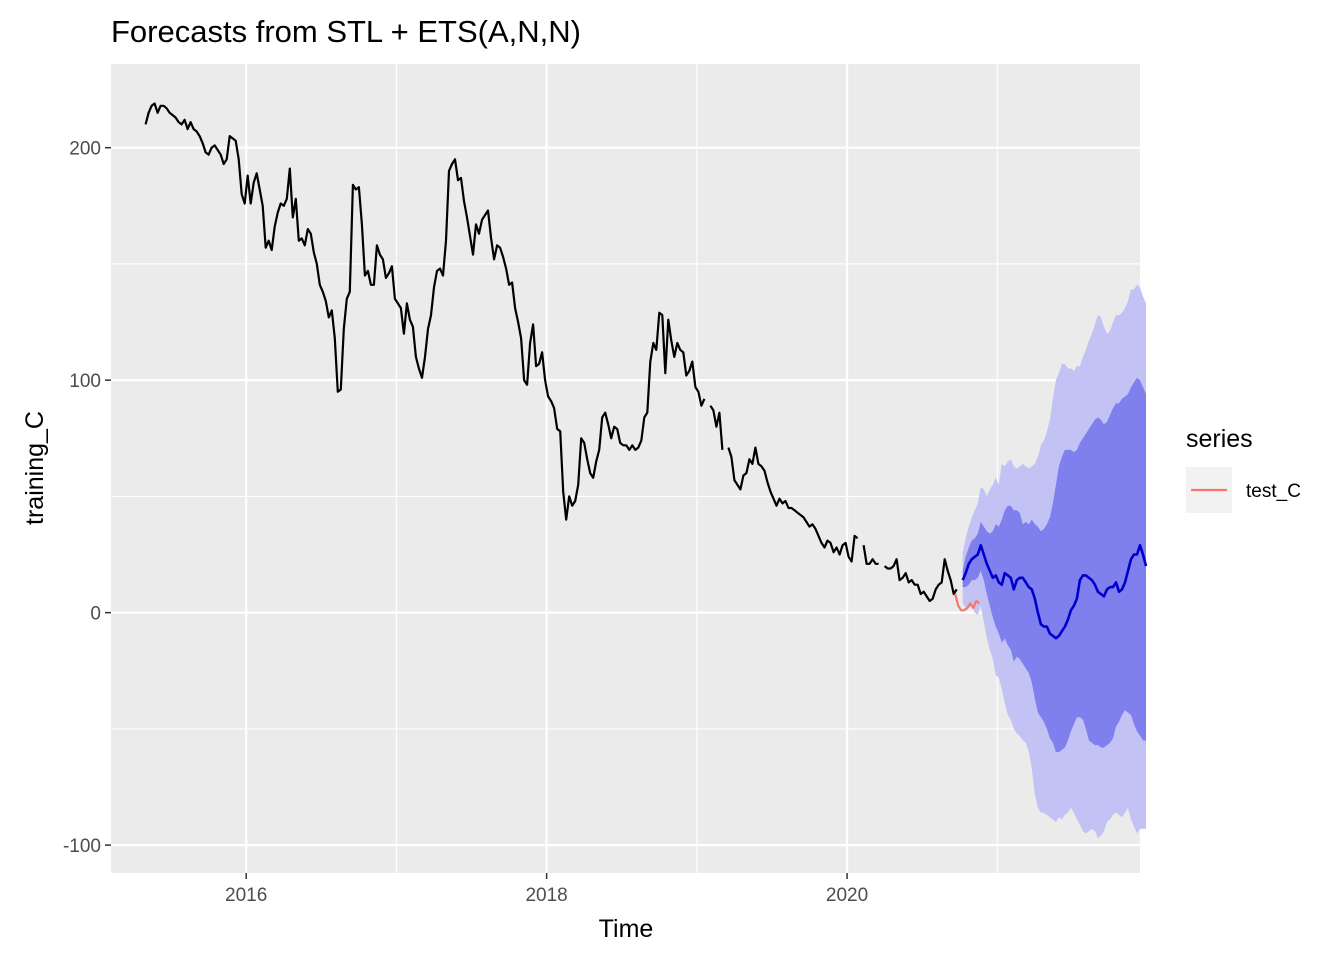 This screenshot has width=1344, height=960. Describe the element at coordinates (967, 602) in the screenshot. I see `test-c-line` at that location.